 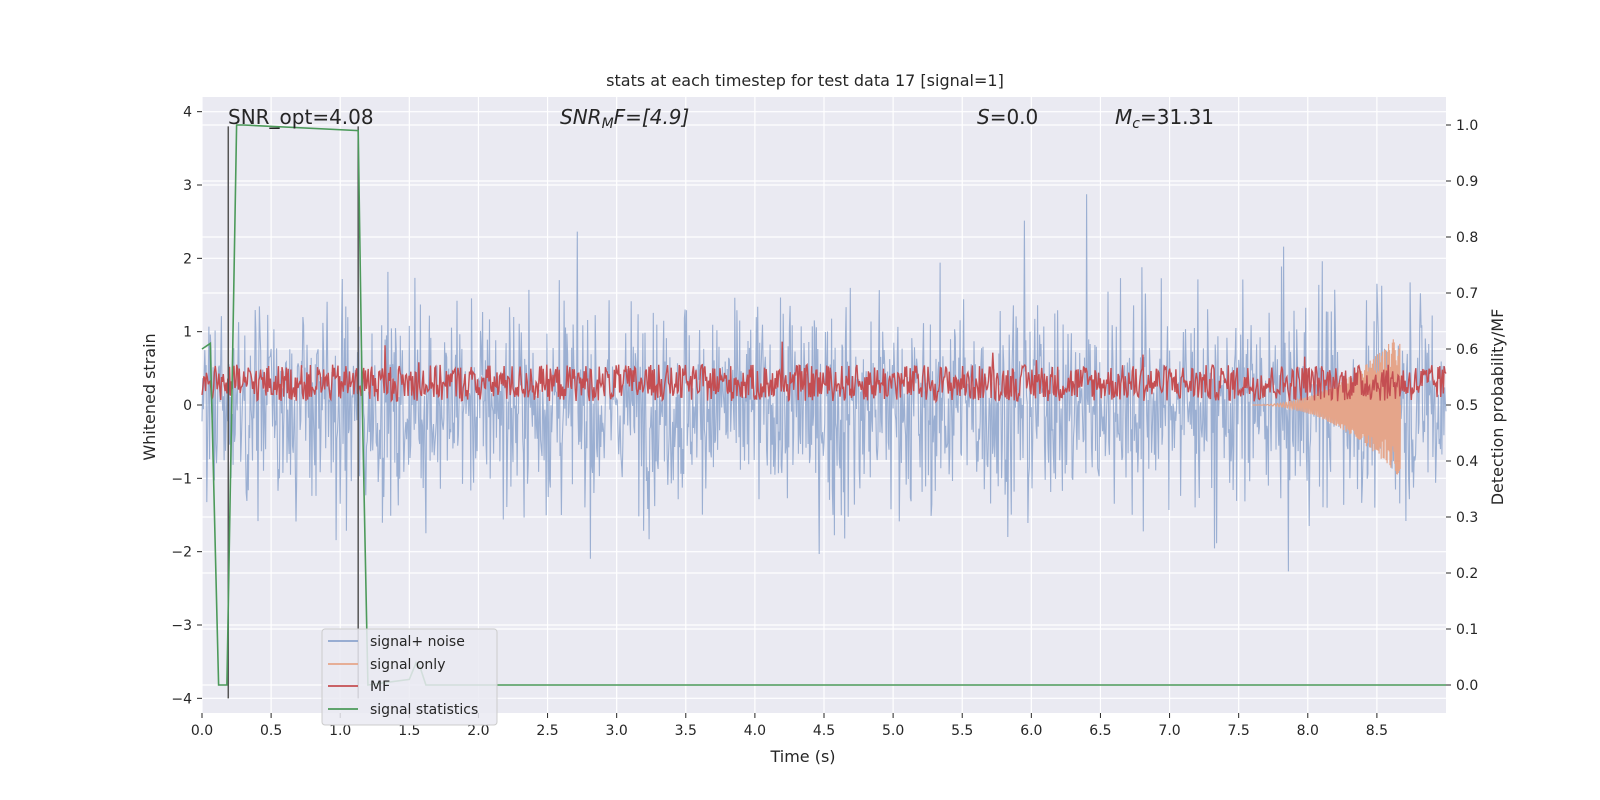 What do you see at coordinates (187, 186) in the screenshot?
I see `y-tick-label: 3` at bounding box center [187, 186].